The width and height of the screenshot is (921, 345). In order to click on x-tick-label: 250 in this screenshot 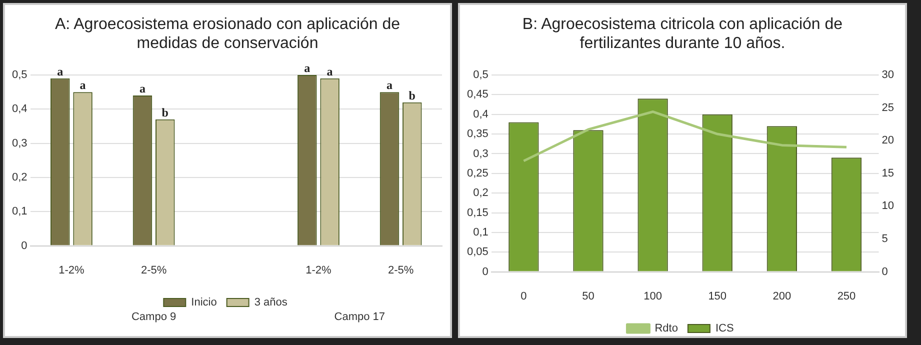, I will do `click(846, 296)`.